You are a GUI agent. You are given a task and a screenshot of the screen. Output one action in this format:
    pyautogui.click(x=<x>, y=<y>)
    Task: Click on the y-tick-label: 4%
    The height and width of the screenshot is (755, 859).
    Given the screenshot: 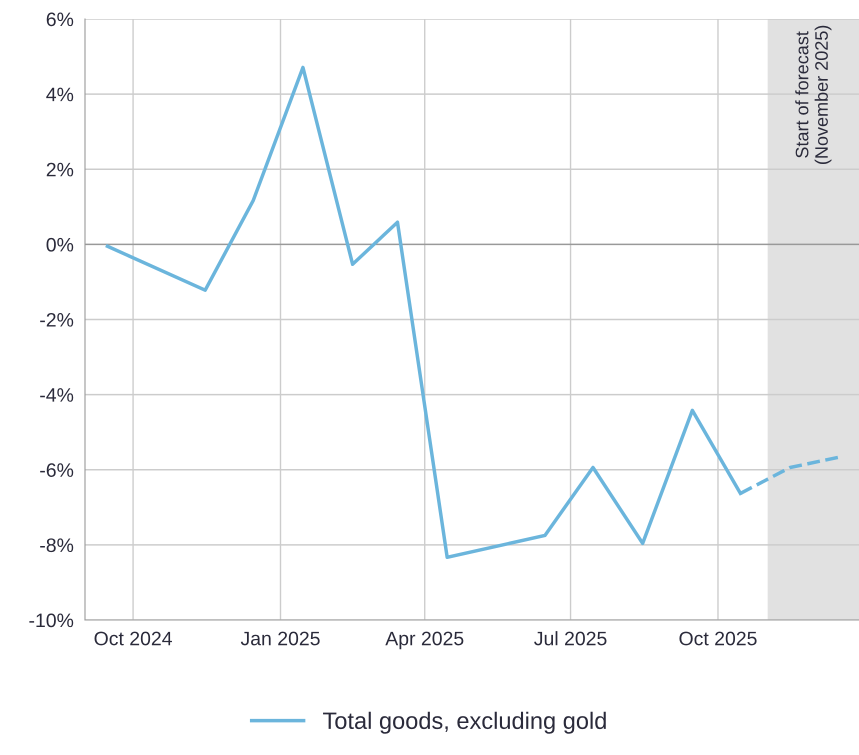 What is the action you would take?
    pyautogui.click(x=60, y=95)
    